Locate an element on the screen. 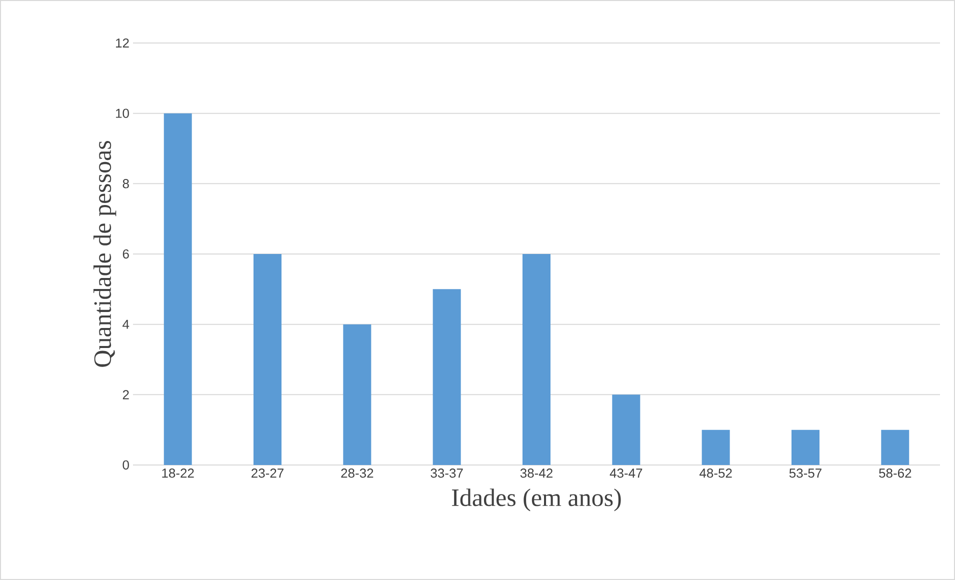 The width and height of the screenshot is (955, 580). y-tick-label: 12 is located at coordinates (122, 43).